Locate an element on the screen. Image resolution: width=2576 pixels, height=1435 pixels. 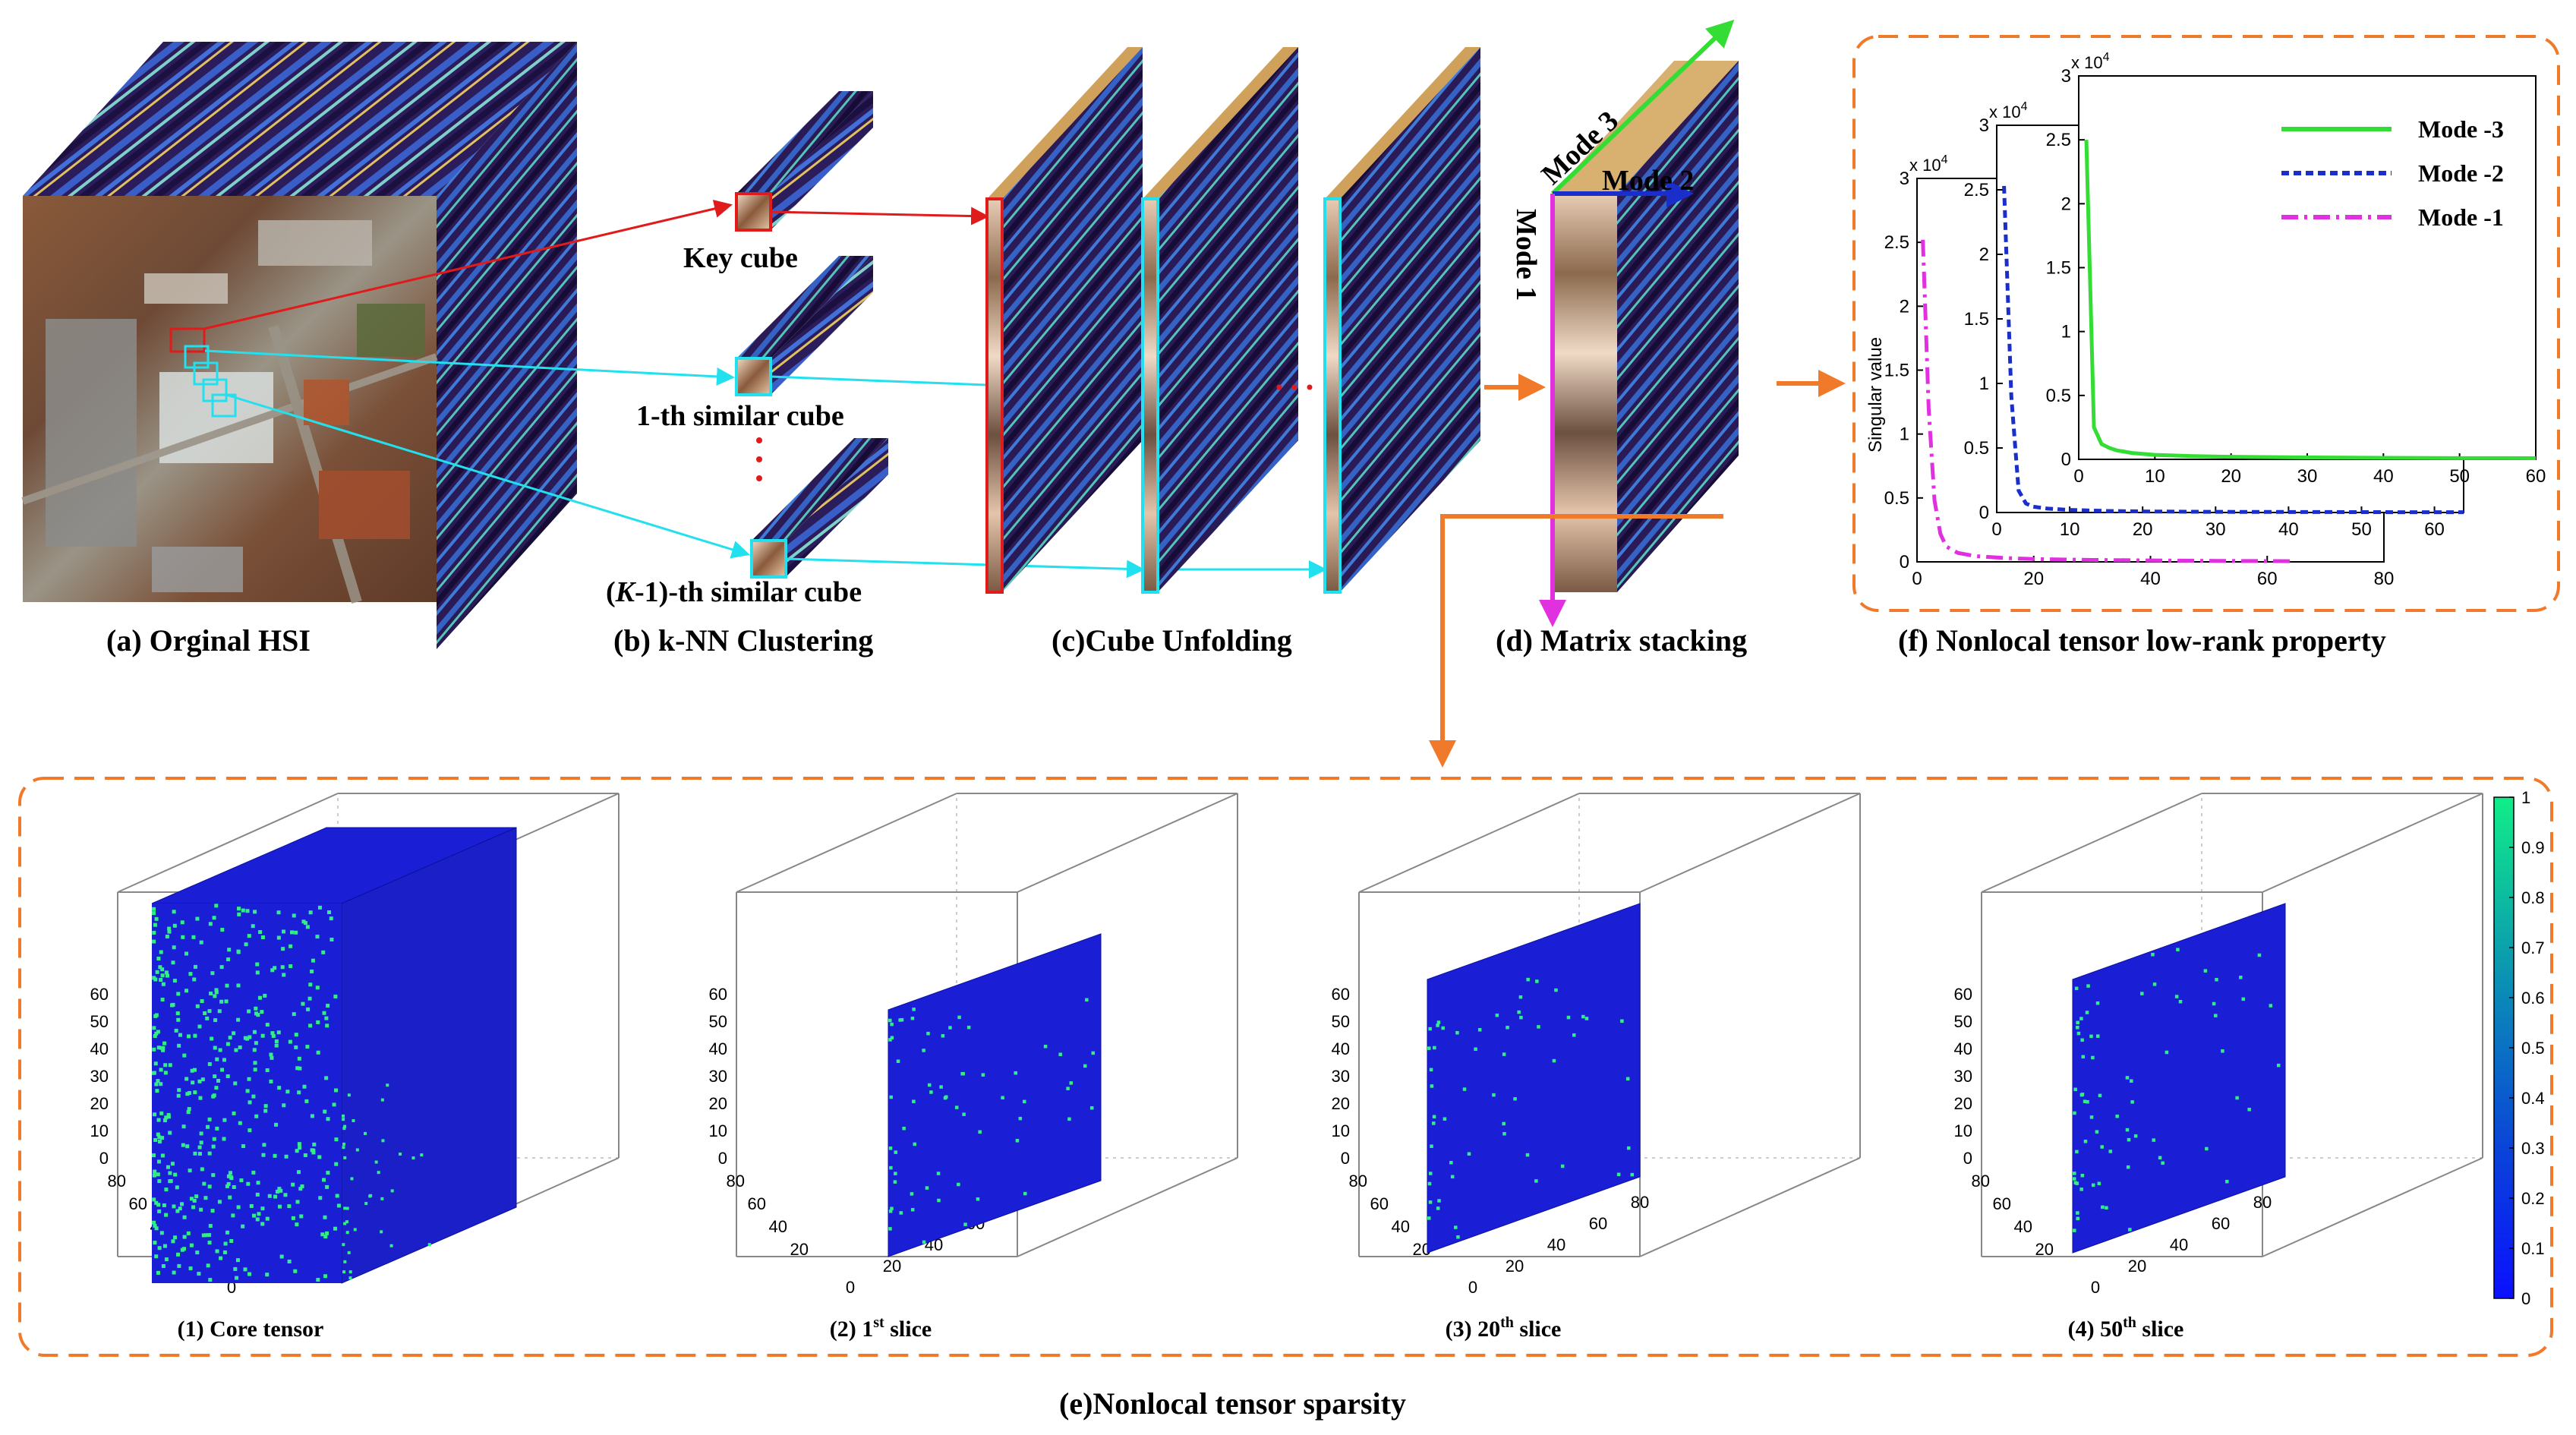
colorbar-tick-label: 0.4 is located at coordinates (2533, 1099).